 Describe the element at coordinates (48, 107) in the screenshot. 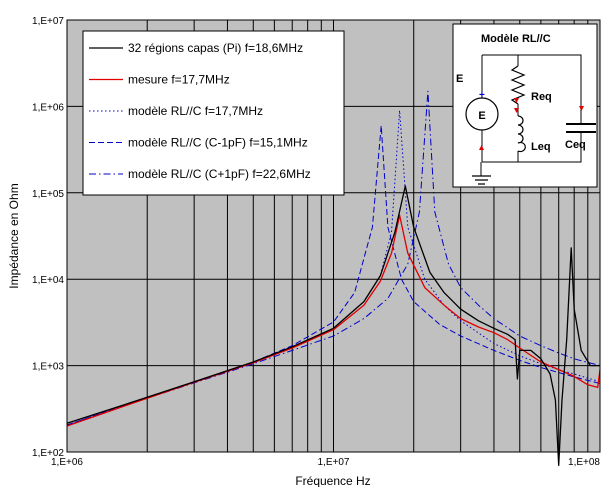

I see `y-tick-label: 1,E+06` at that location.